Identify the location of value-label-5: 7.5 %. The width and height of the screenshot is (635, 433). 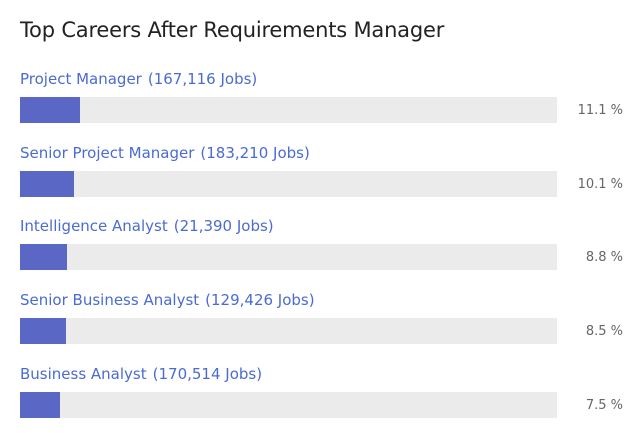
(604, 405).